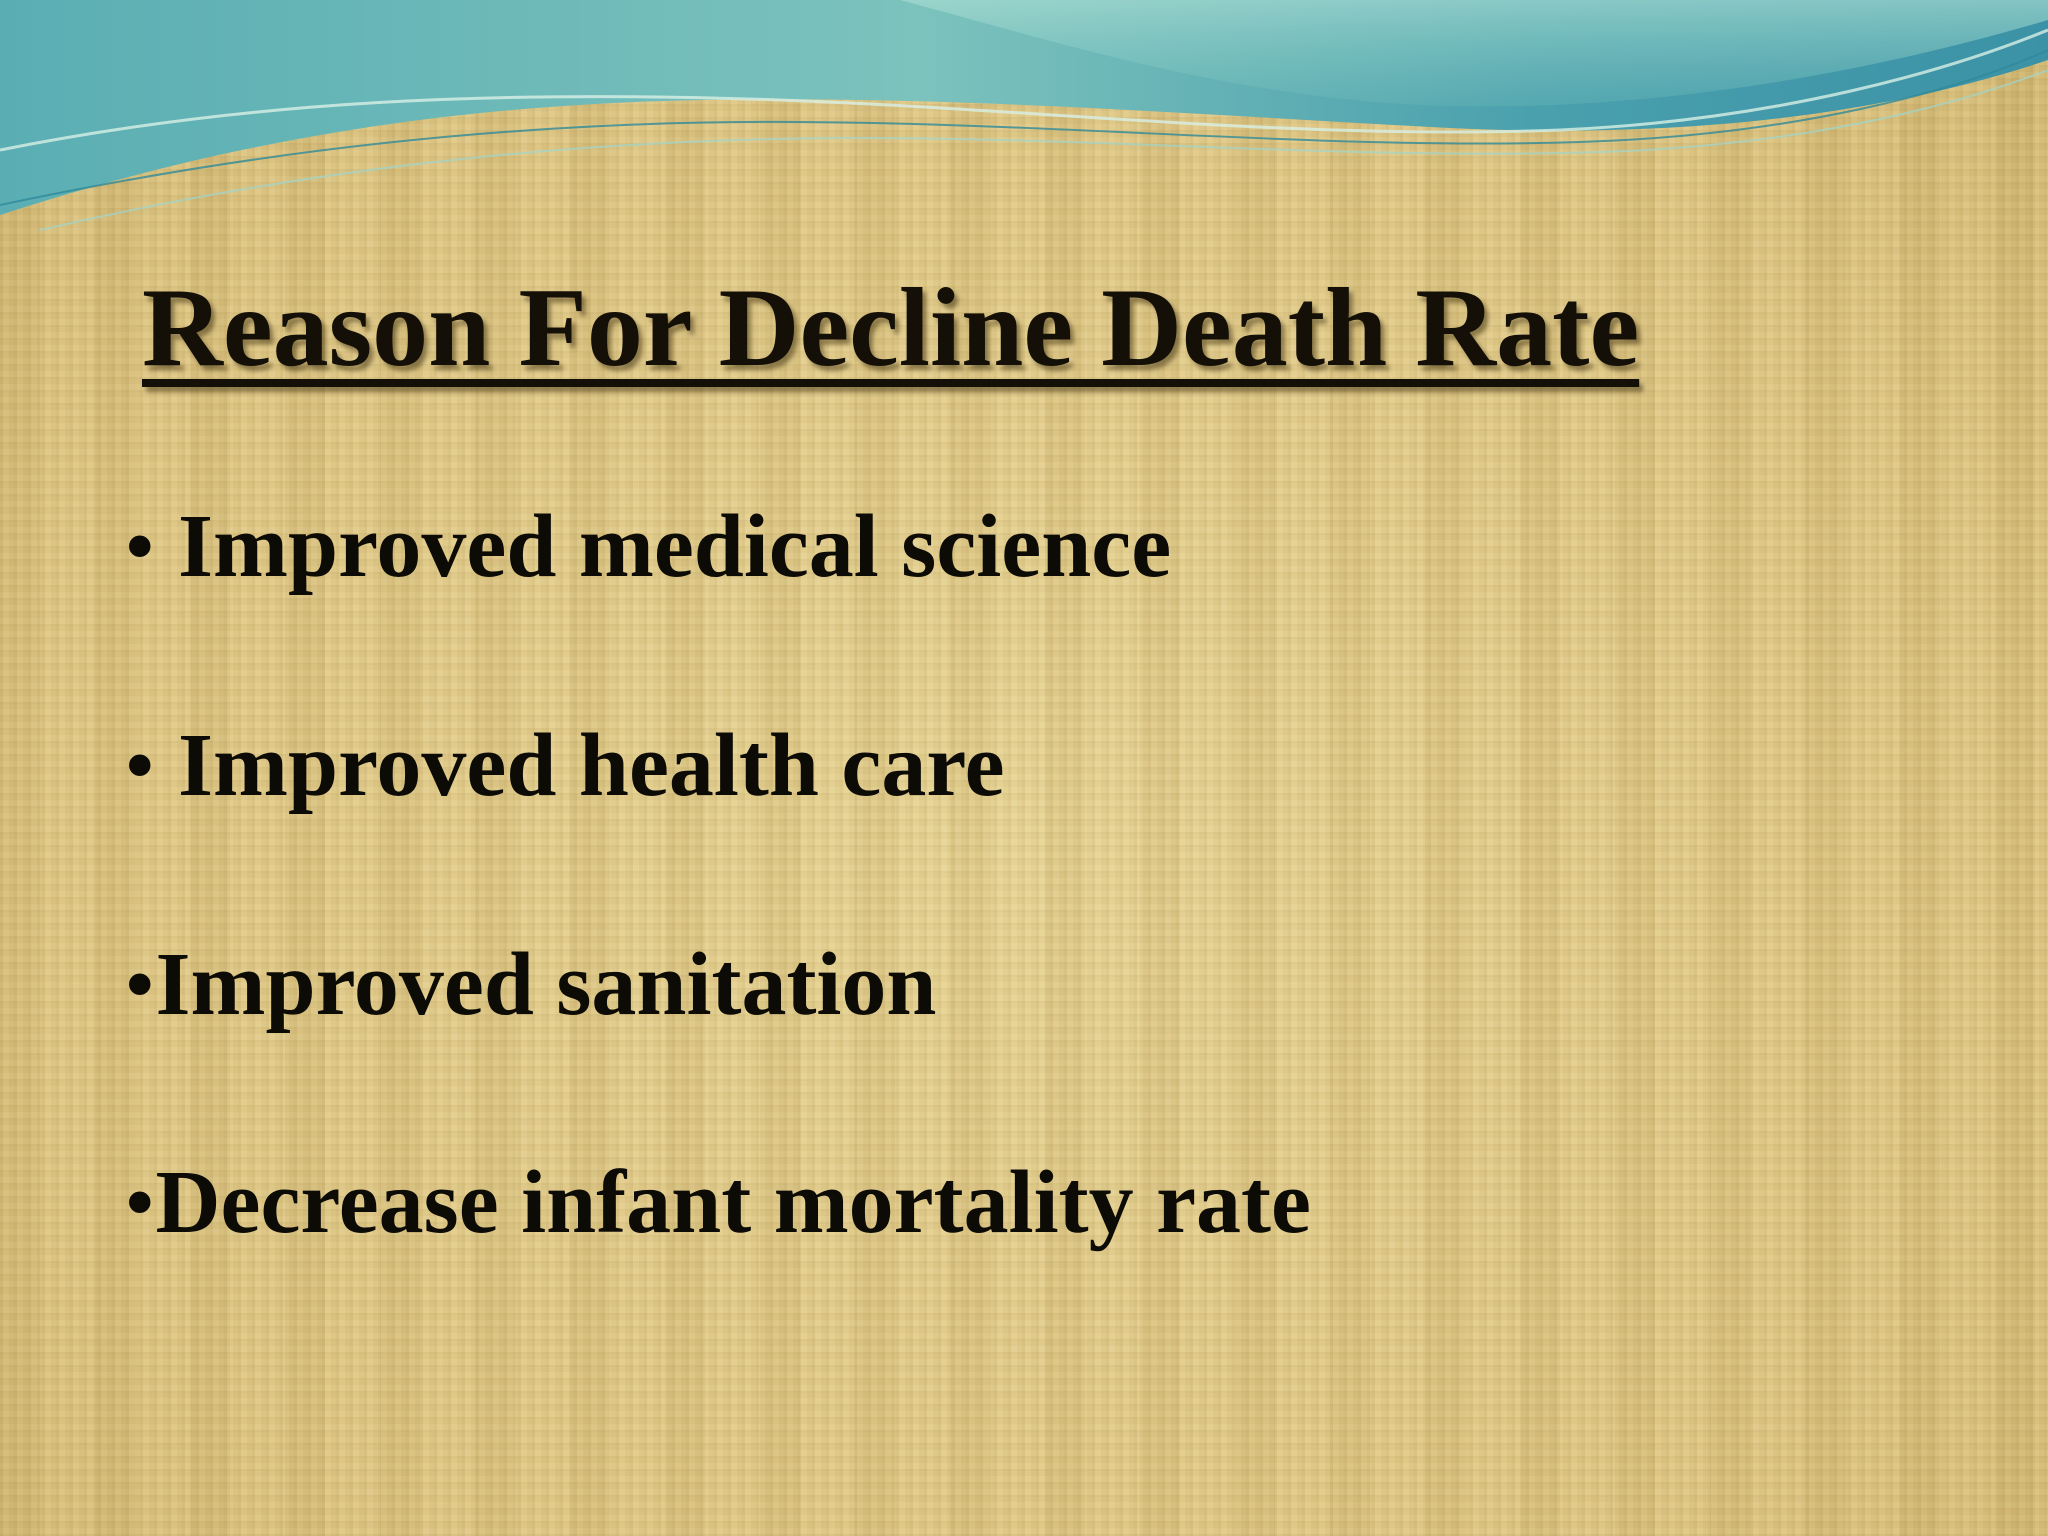 Image resolution: width=2048 pixels, height=1536 pixels. What do you see at coordinates (675, 546) in the screenshot?
I see `bullet-text: Improved medical science` at bounding box center [675, 546].